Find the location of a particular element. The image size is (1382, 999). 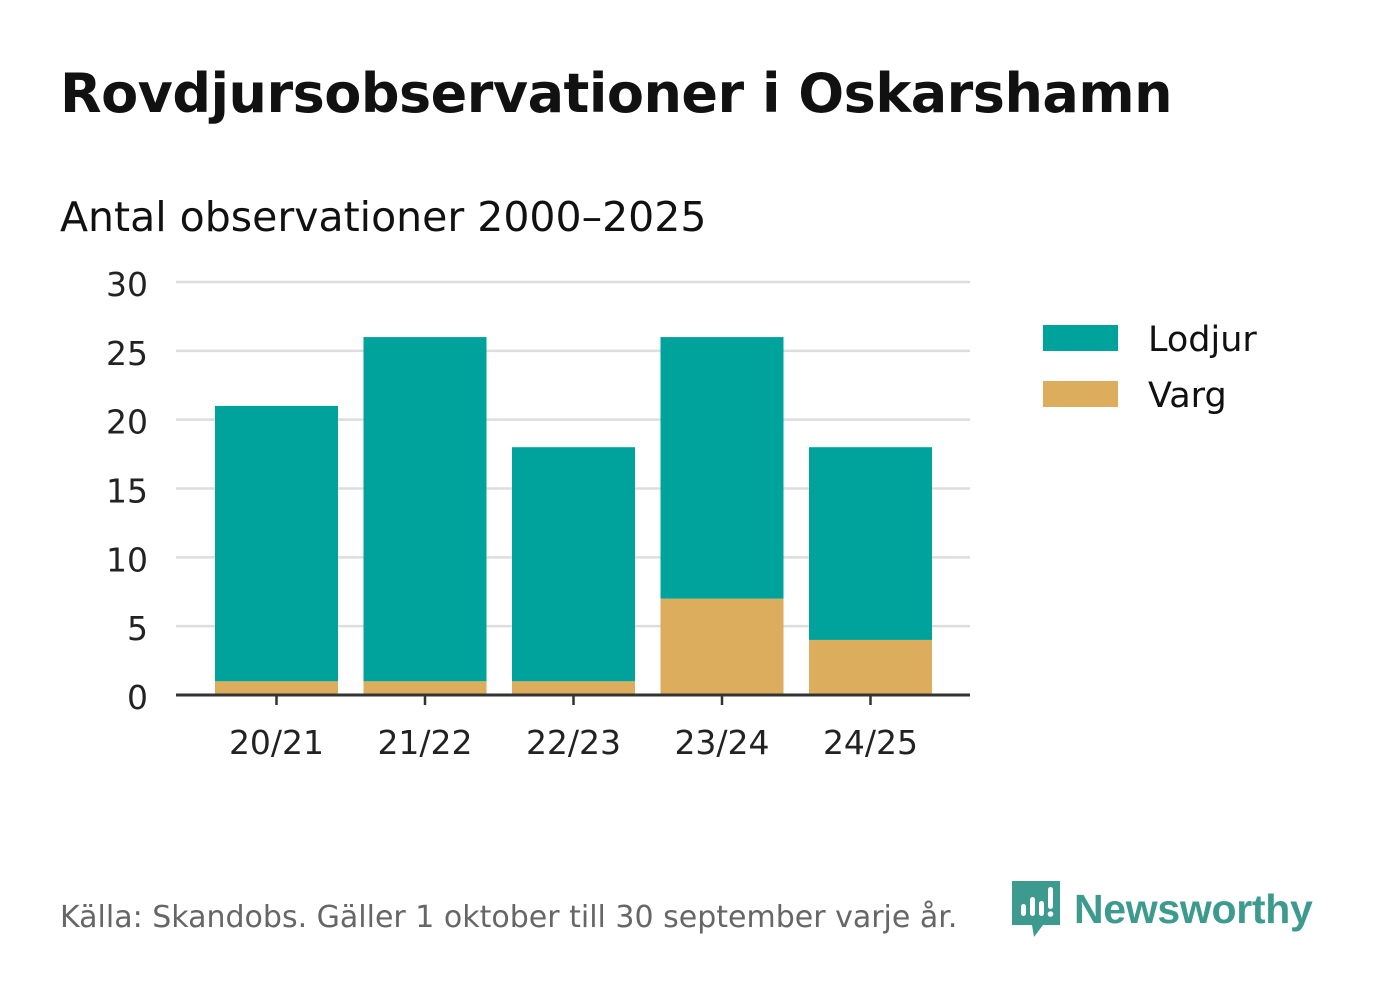

x-tick-label: 23/24 is located at coordinates (721, 742).